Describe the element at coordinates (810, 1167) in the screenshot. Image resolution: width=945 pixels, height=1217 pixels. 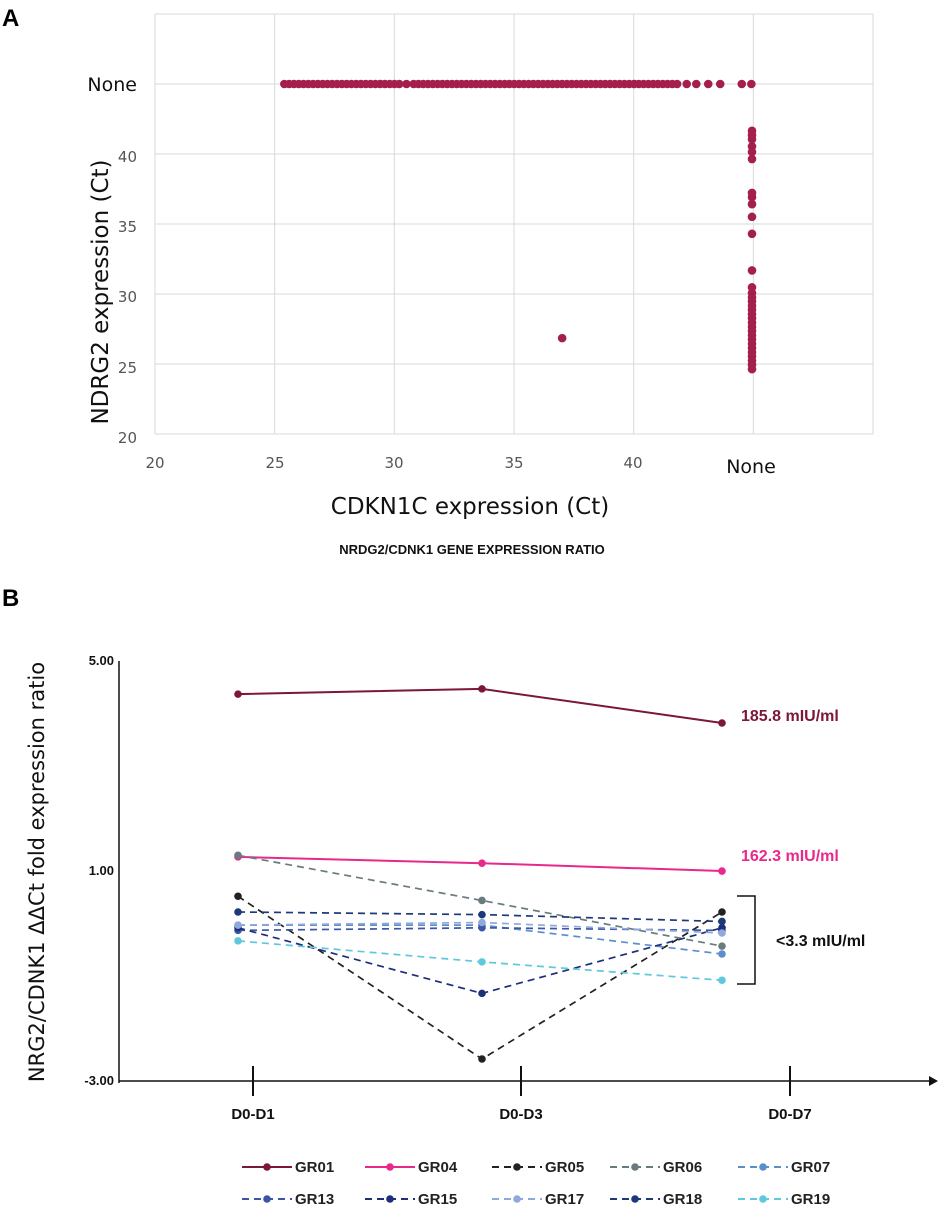
I see `legend-label-gr07: GR07` at that location.